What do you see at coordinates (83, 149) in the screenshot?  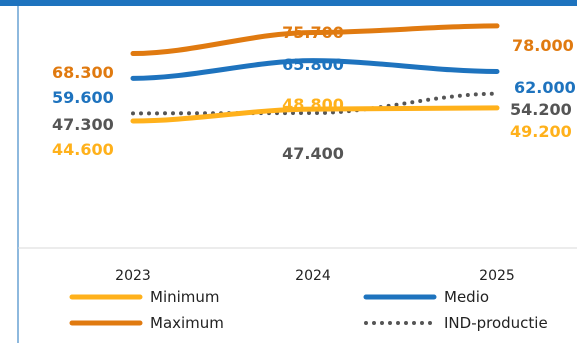 I see `data-label-minimum-2023: 44.600` at bounding box center [83, 149].